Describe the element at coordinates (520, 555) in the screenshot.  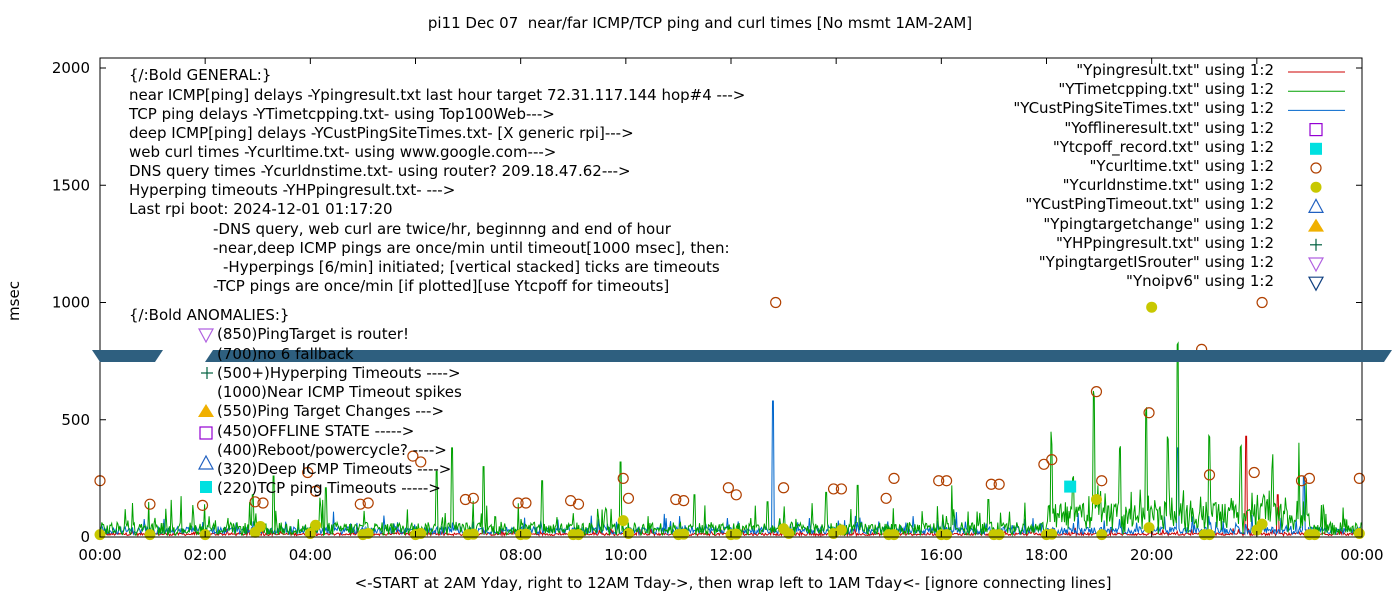
I see `x-tick-label: 08:00` at that location.